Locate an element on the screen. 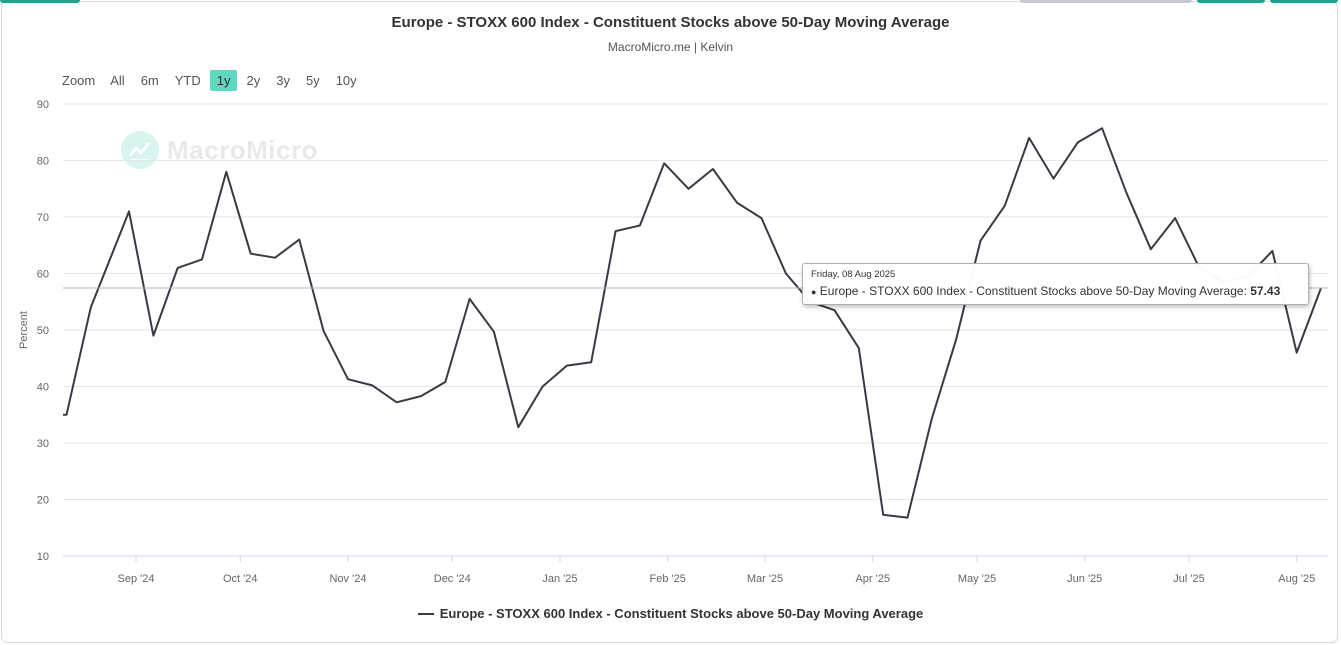 This screenshot has width=1341, height=645. range-button-6m: 6m is located at coordinates (149, 80).